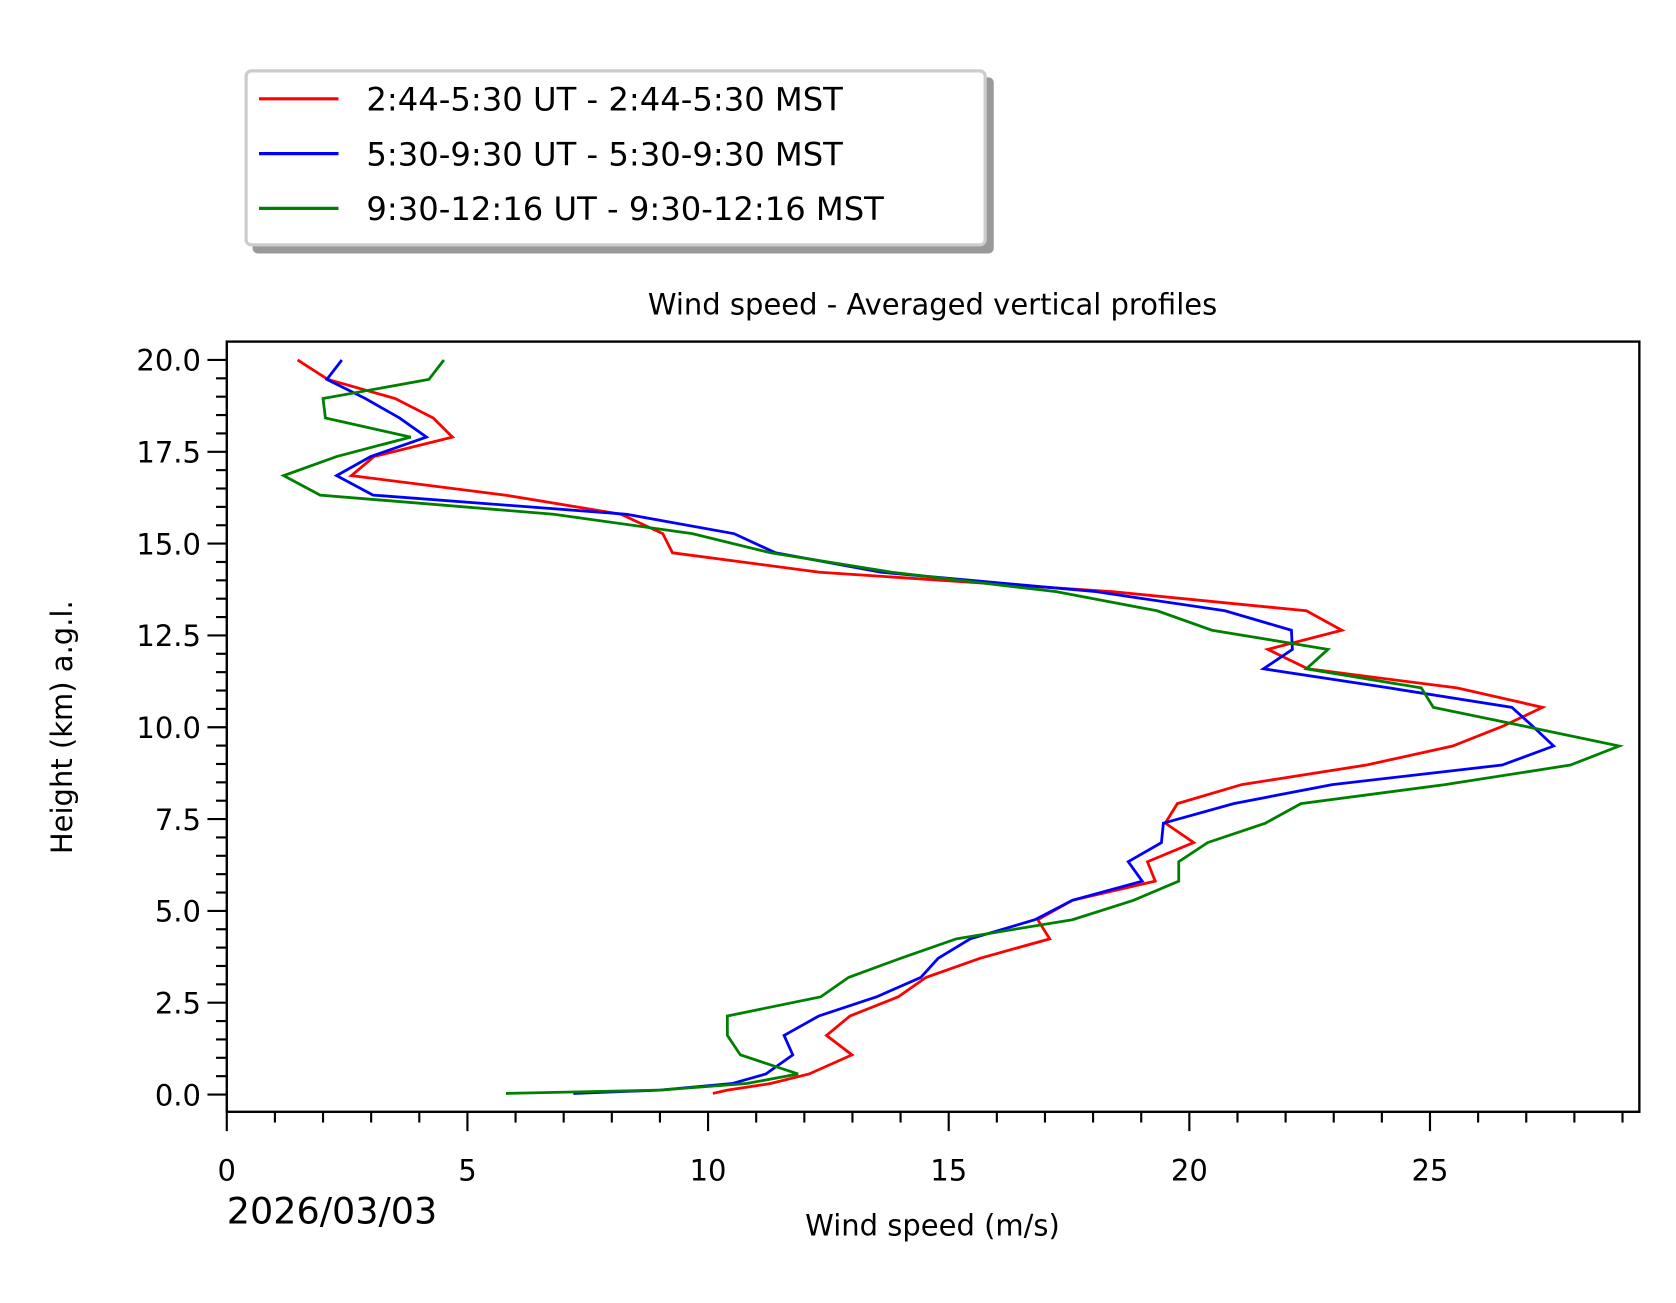  What do you see at coordinates (1189, 1171) in the screenshot?
I see `x-tick-label: 20` at bounding box center [1189, 1171].